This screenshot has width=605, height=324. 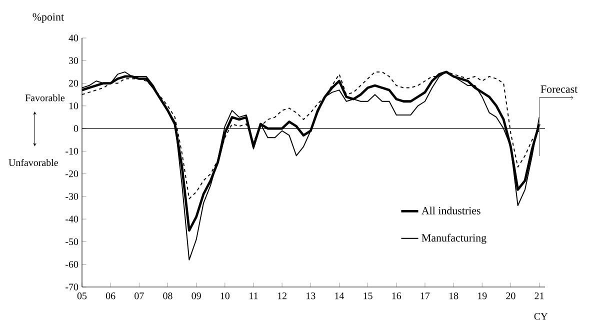 I want to click on x-tick-label: 12, so click(x=282, y=296).